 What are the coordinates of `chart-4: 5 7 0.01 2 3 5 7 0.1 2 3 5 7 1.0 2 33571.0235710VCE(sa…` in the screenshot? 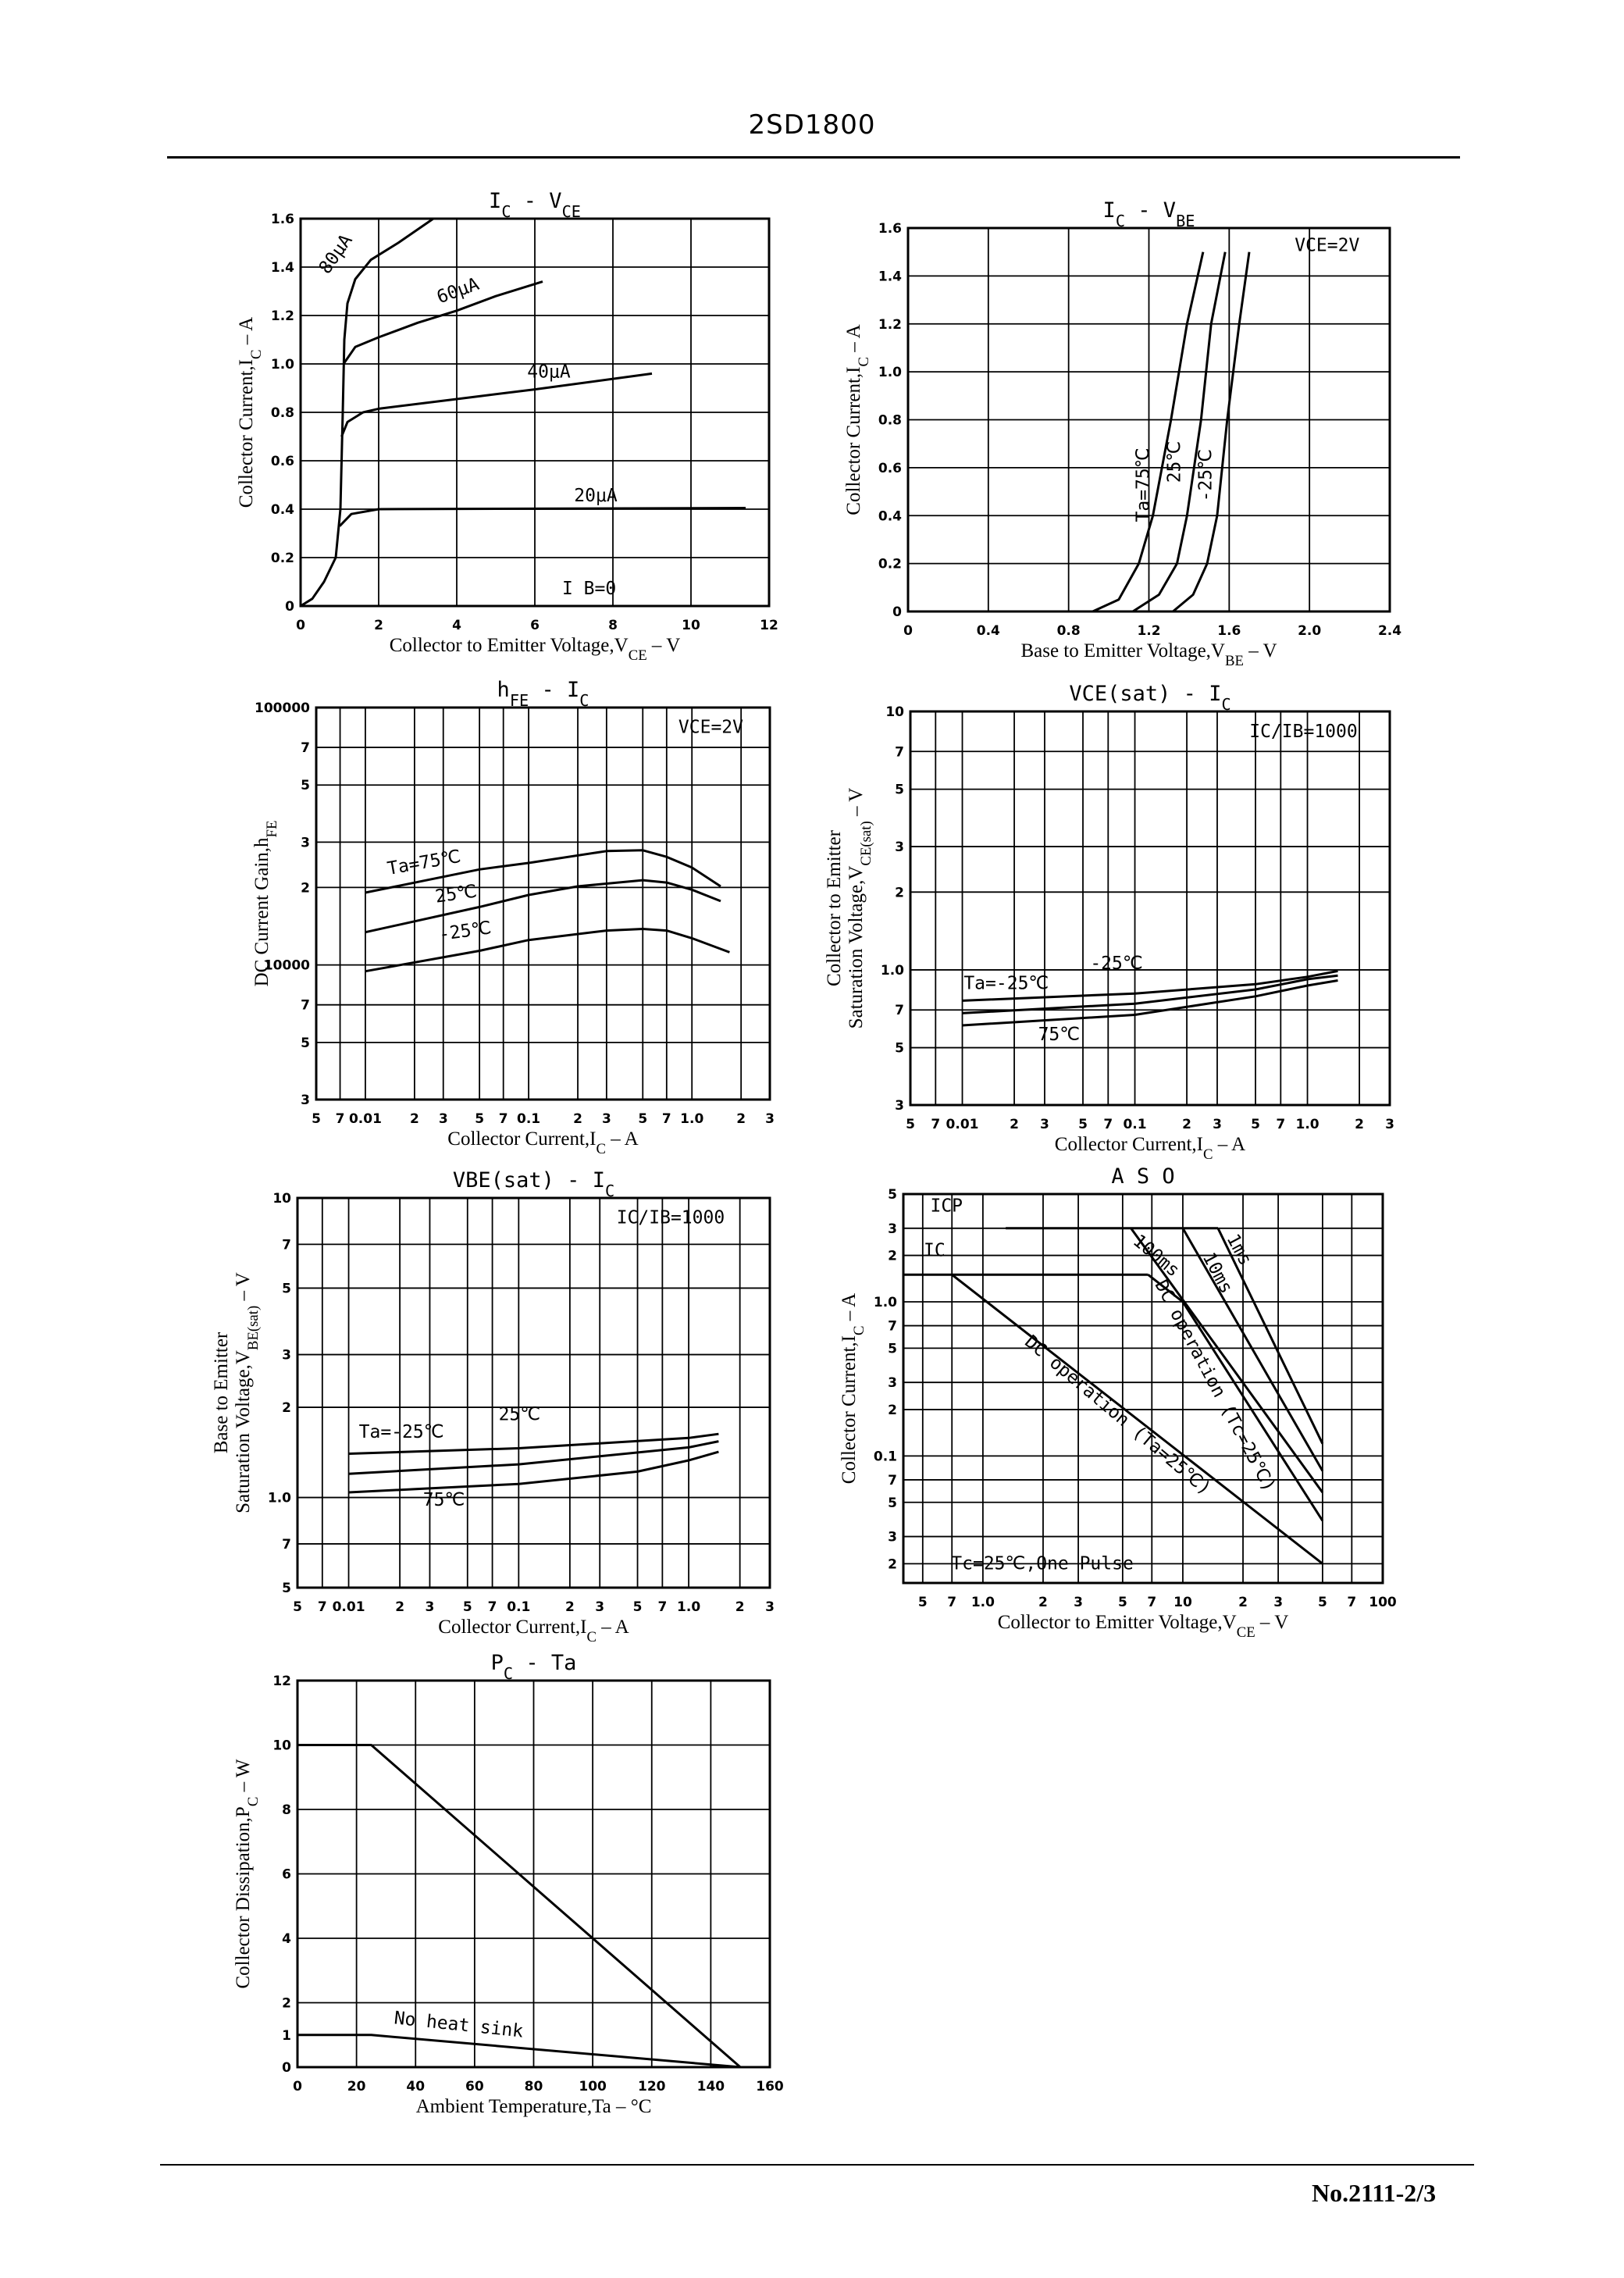 It's located at (1109, 922).